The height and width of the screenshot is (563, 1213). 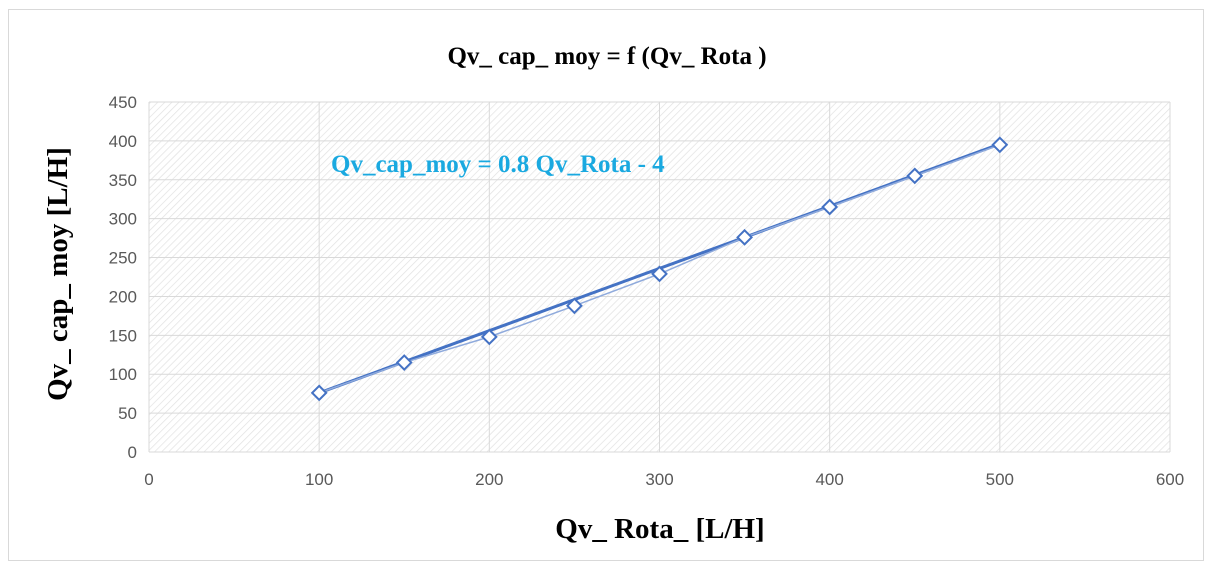 What do you see at coordinates (829, 479) in the screenshot?
I see `x-tick-label: 400` at bounding box center [829, 479].